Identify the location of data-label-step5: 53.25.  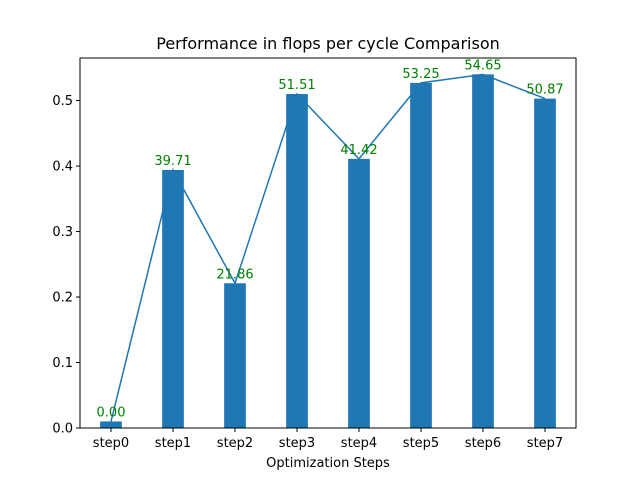
(420, 74).